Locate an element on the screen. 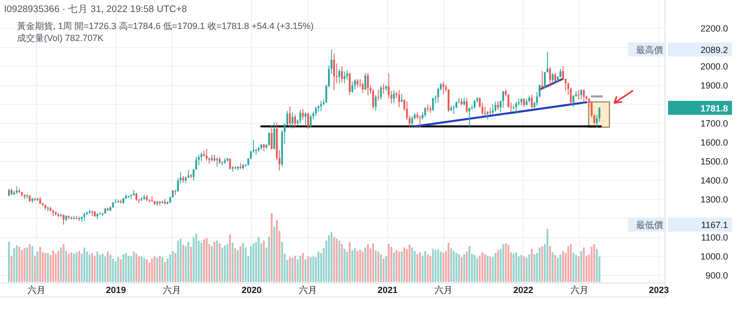 The width and height of the screenshot is (740, 320). y-tick-label: 1300.0 is located at coordinates (714, 199).